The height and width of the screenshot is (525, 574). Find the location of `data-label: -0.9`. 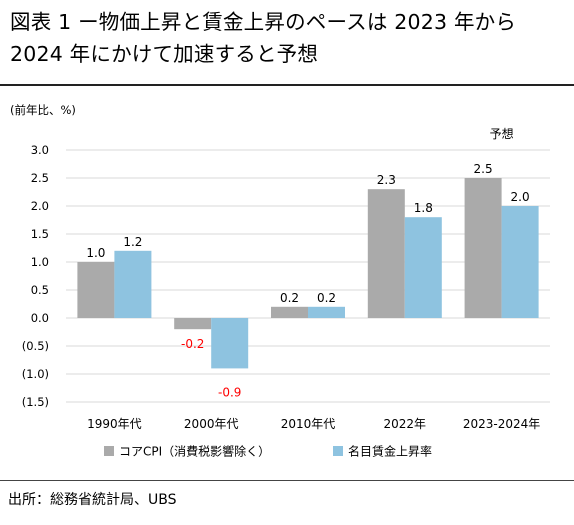

data-label: -0.9 is located at coordinates (229, 392).